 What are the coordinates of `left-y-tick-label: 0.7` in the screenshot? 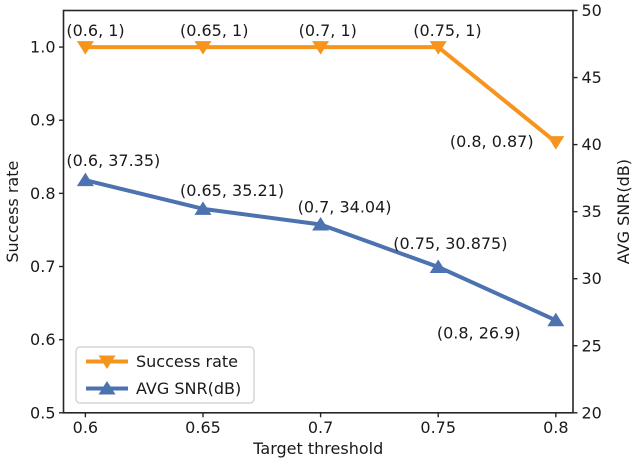 It's located at (42, 266).